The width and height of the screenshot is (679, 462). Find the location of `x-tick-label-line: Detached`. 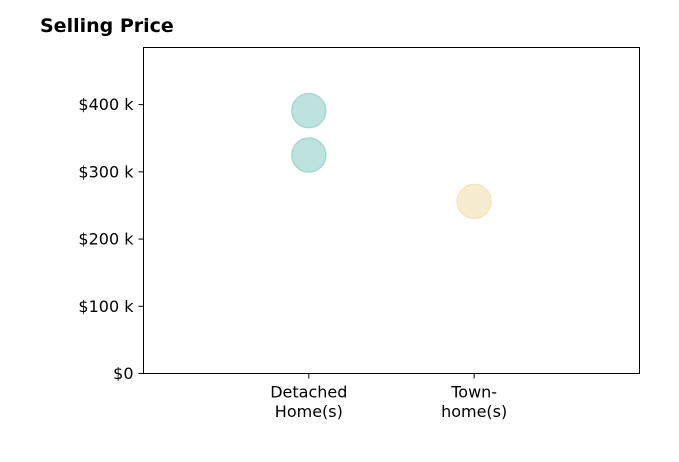

x-tick-label-line: Detached is located at coordinates (308, 392).